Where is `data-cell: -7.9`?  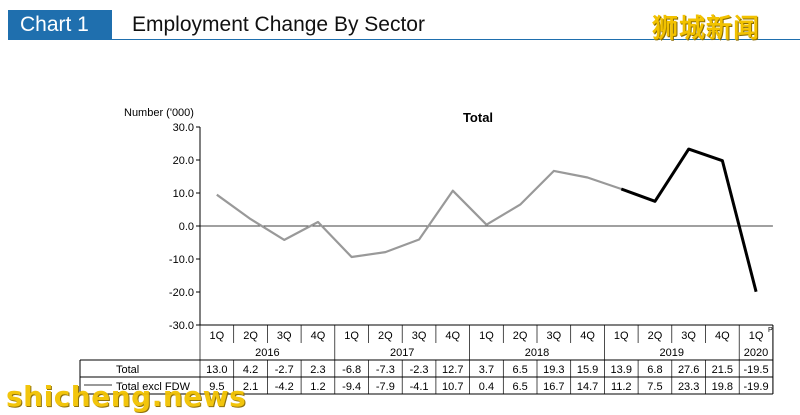
data-cell: -7.9 is located at coordinates (385, 387).